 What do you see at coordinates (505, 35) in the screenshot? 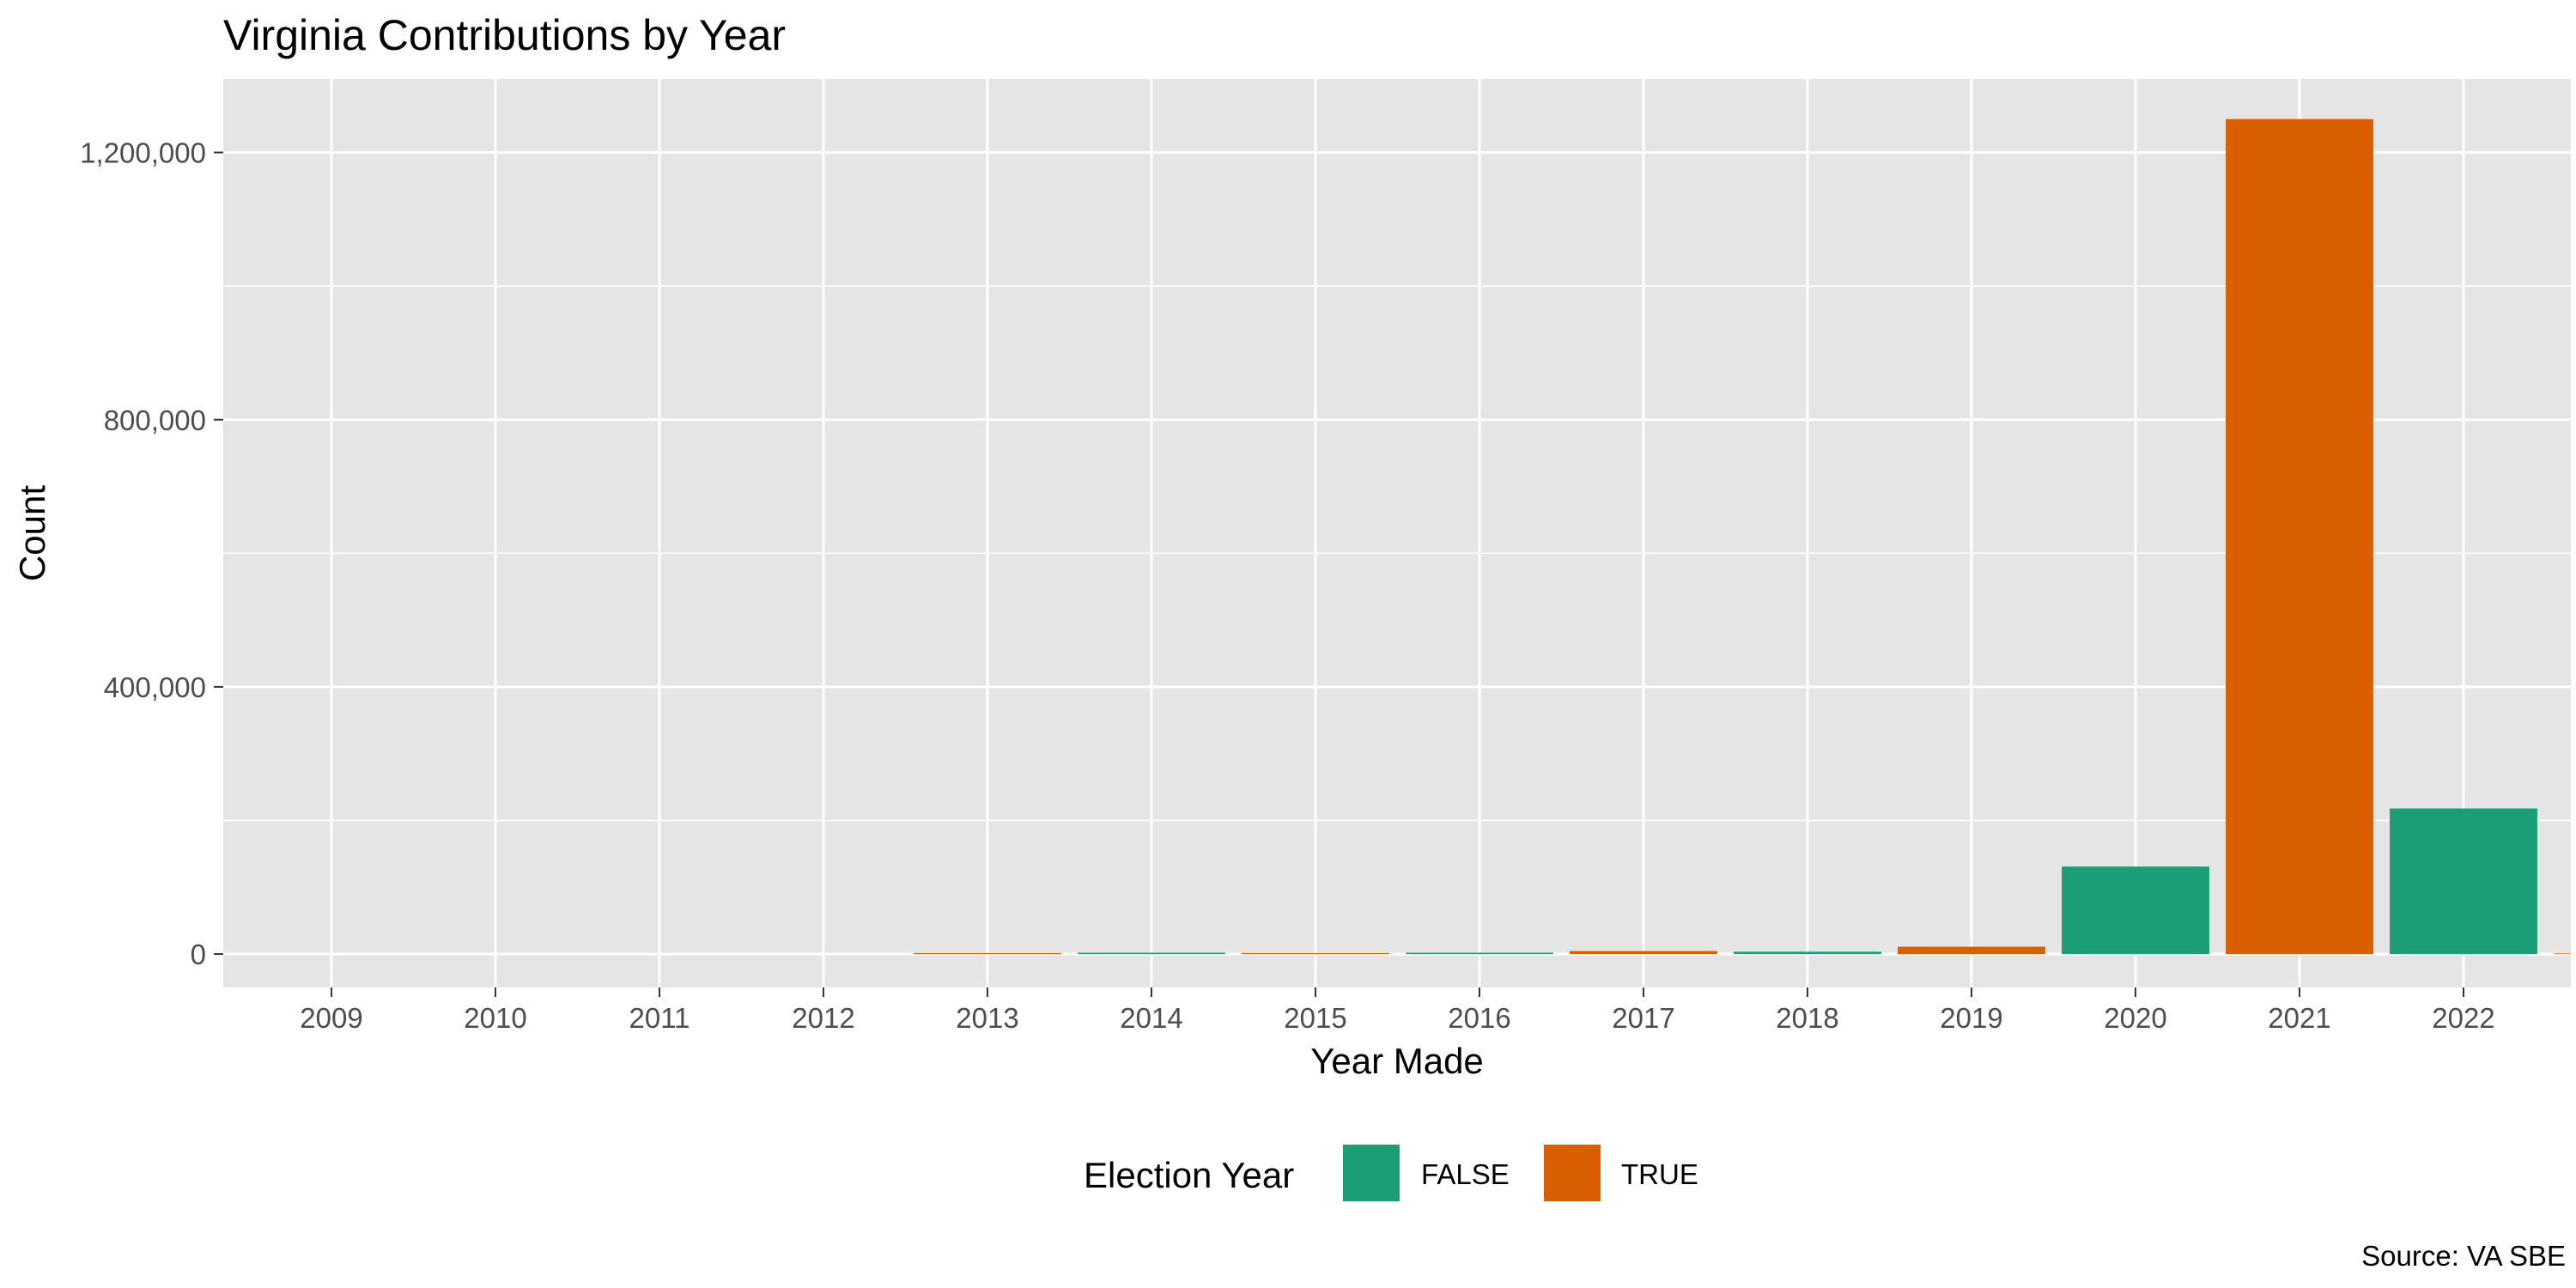
I see `chart-title: Virginia Contributions by Year` at bounding box center [505, 35].